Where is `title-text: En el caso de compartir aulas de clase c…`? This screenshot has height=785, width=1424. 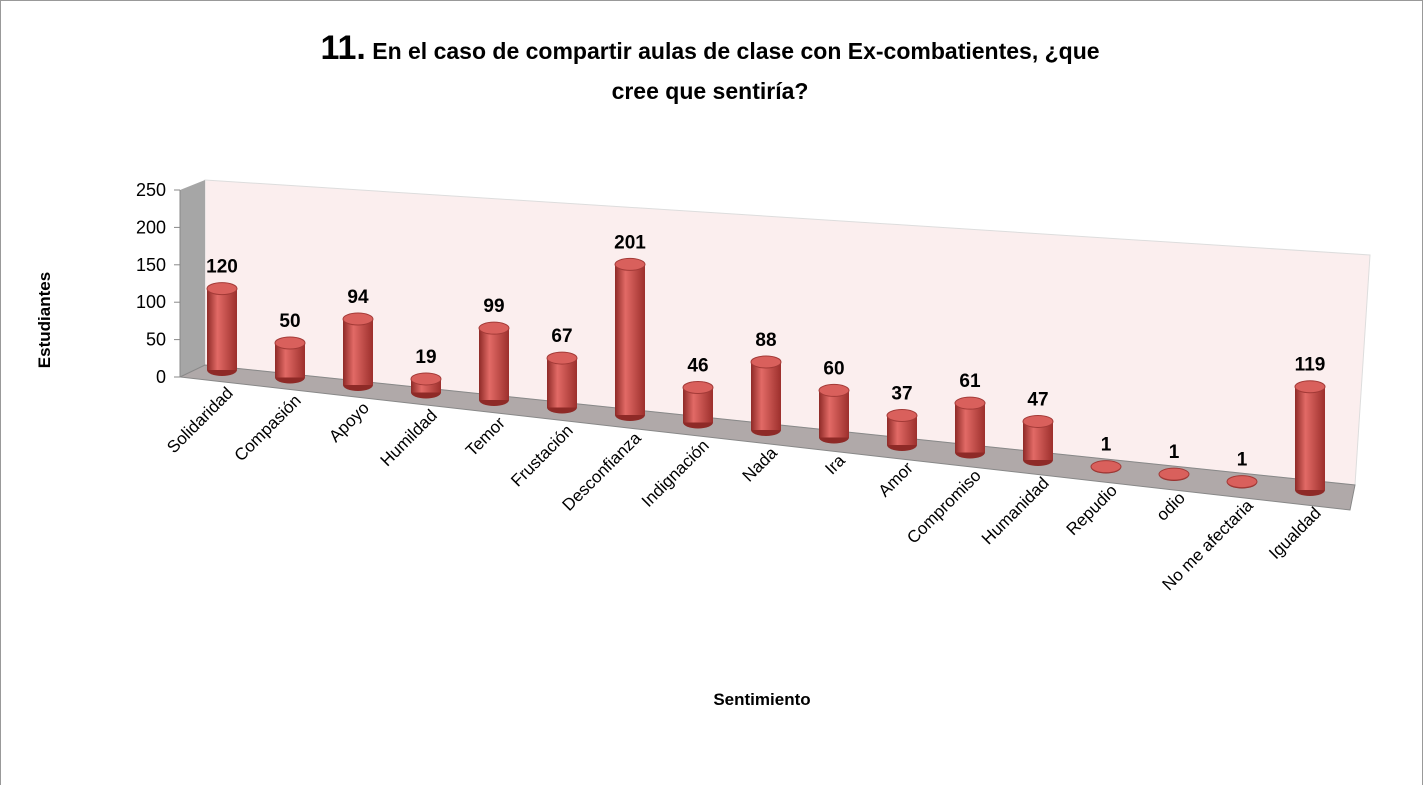 title-text: En el caso de compartir aulas de clase c… is located at coordinates (736, 71).